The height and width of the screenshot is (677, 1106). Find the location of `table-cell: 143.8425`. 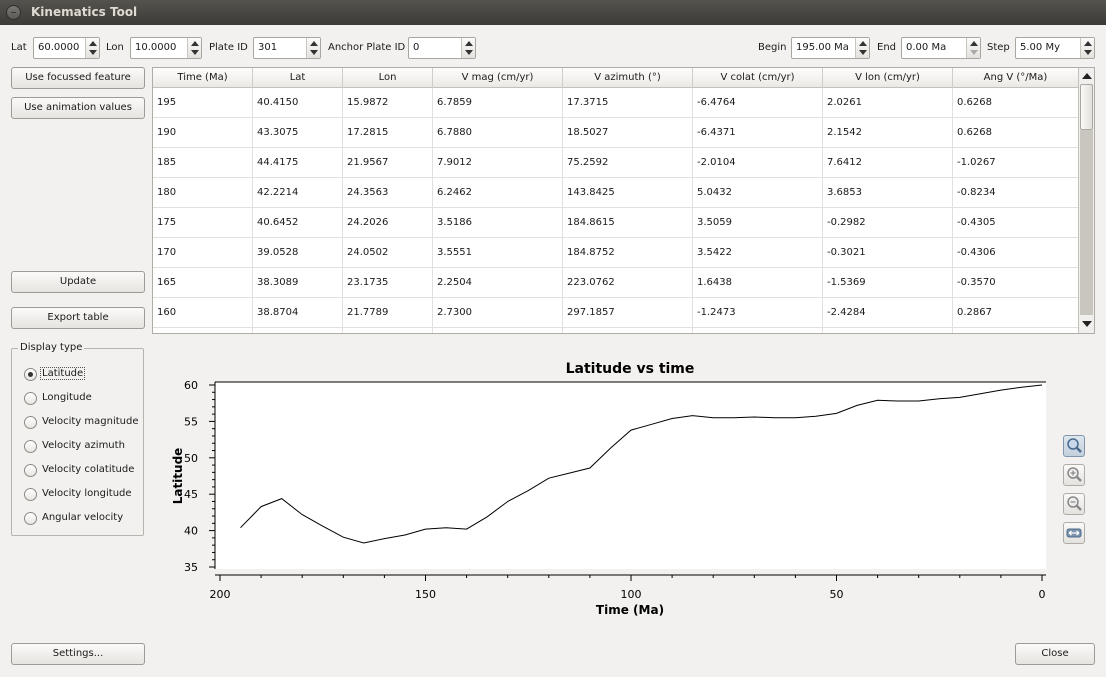

table-cell: 143.8425 is located at coordinates (628, 193).